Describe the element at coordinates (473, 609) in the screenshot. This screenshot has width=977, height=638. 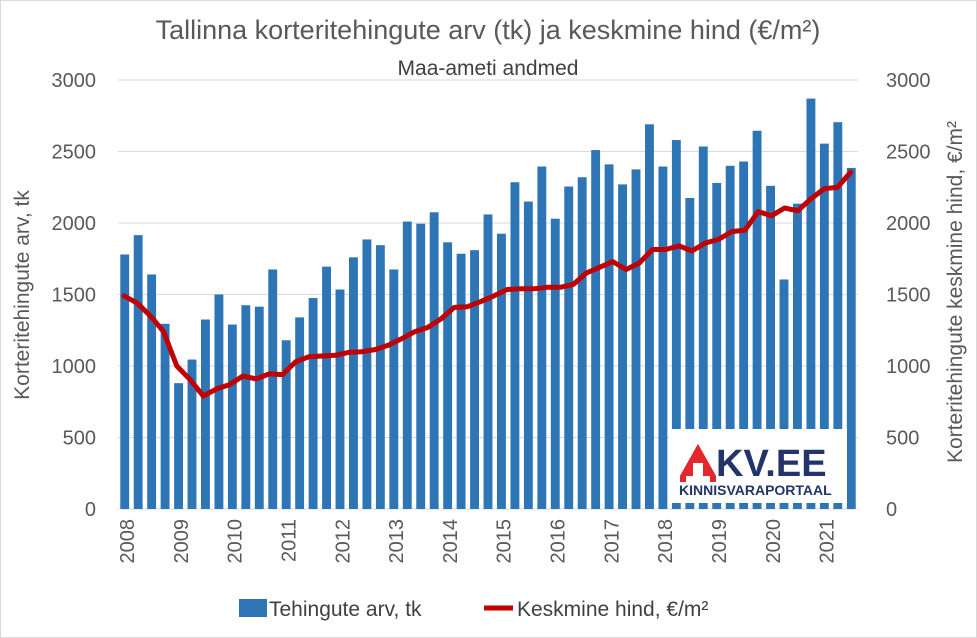
I see `legend: Tehingute arv, tk Keskmine hind, €/m²` at that location.